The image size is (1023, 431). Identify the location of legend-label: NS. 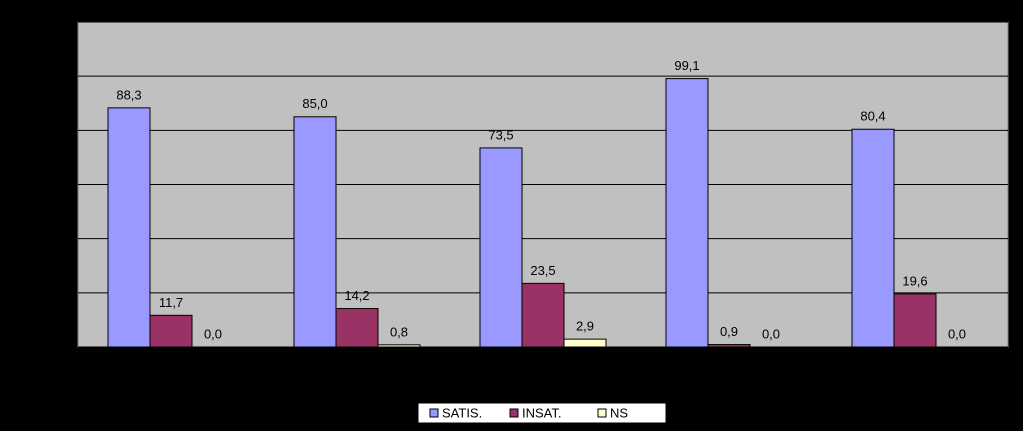
(619, 412).